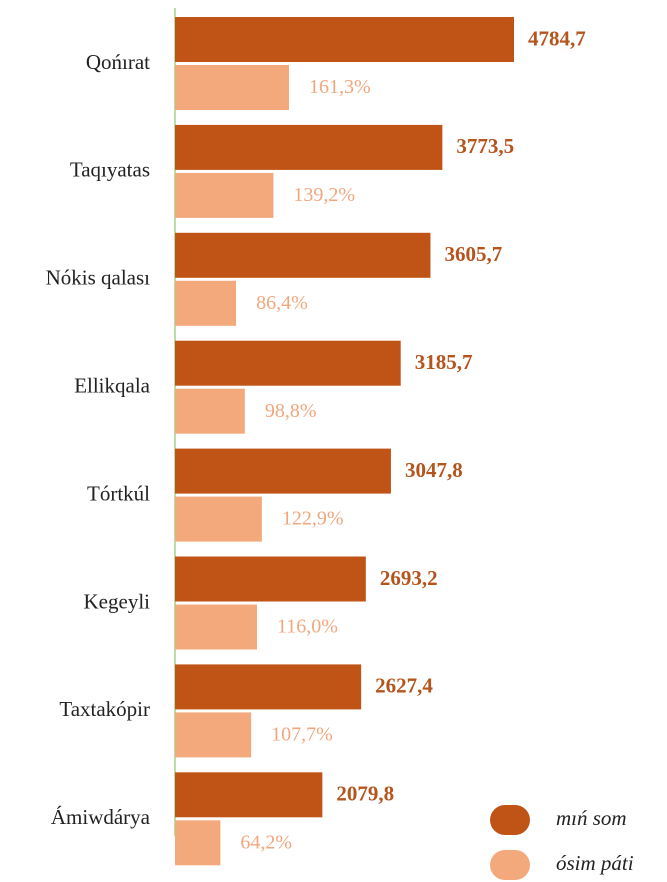  I want to click on value-label: 2627,4, so click(404, 686).